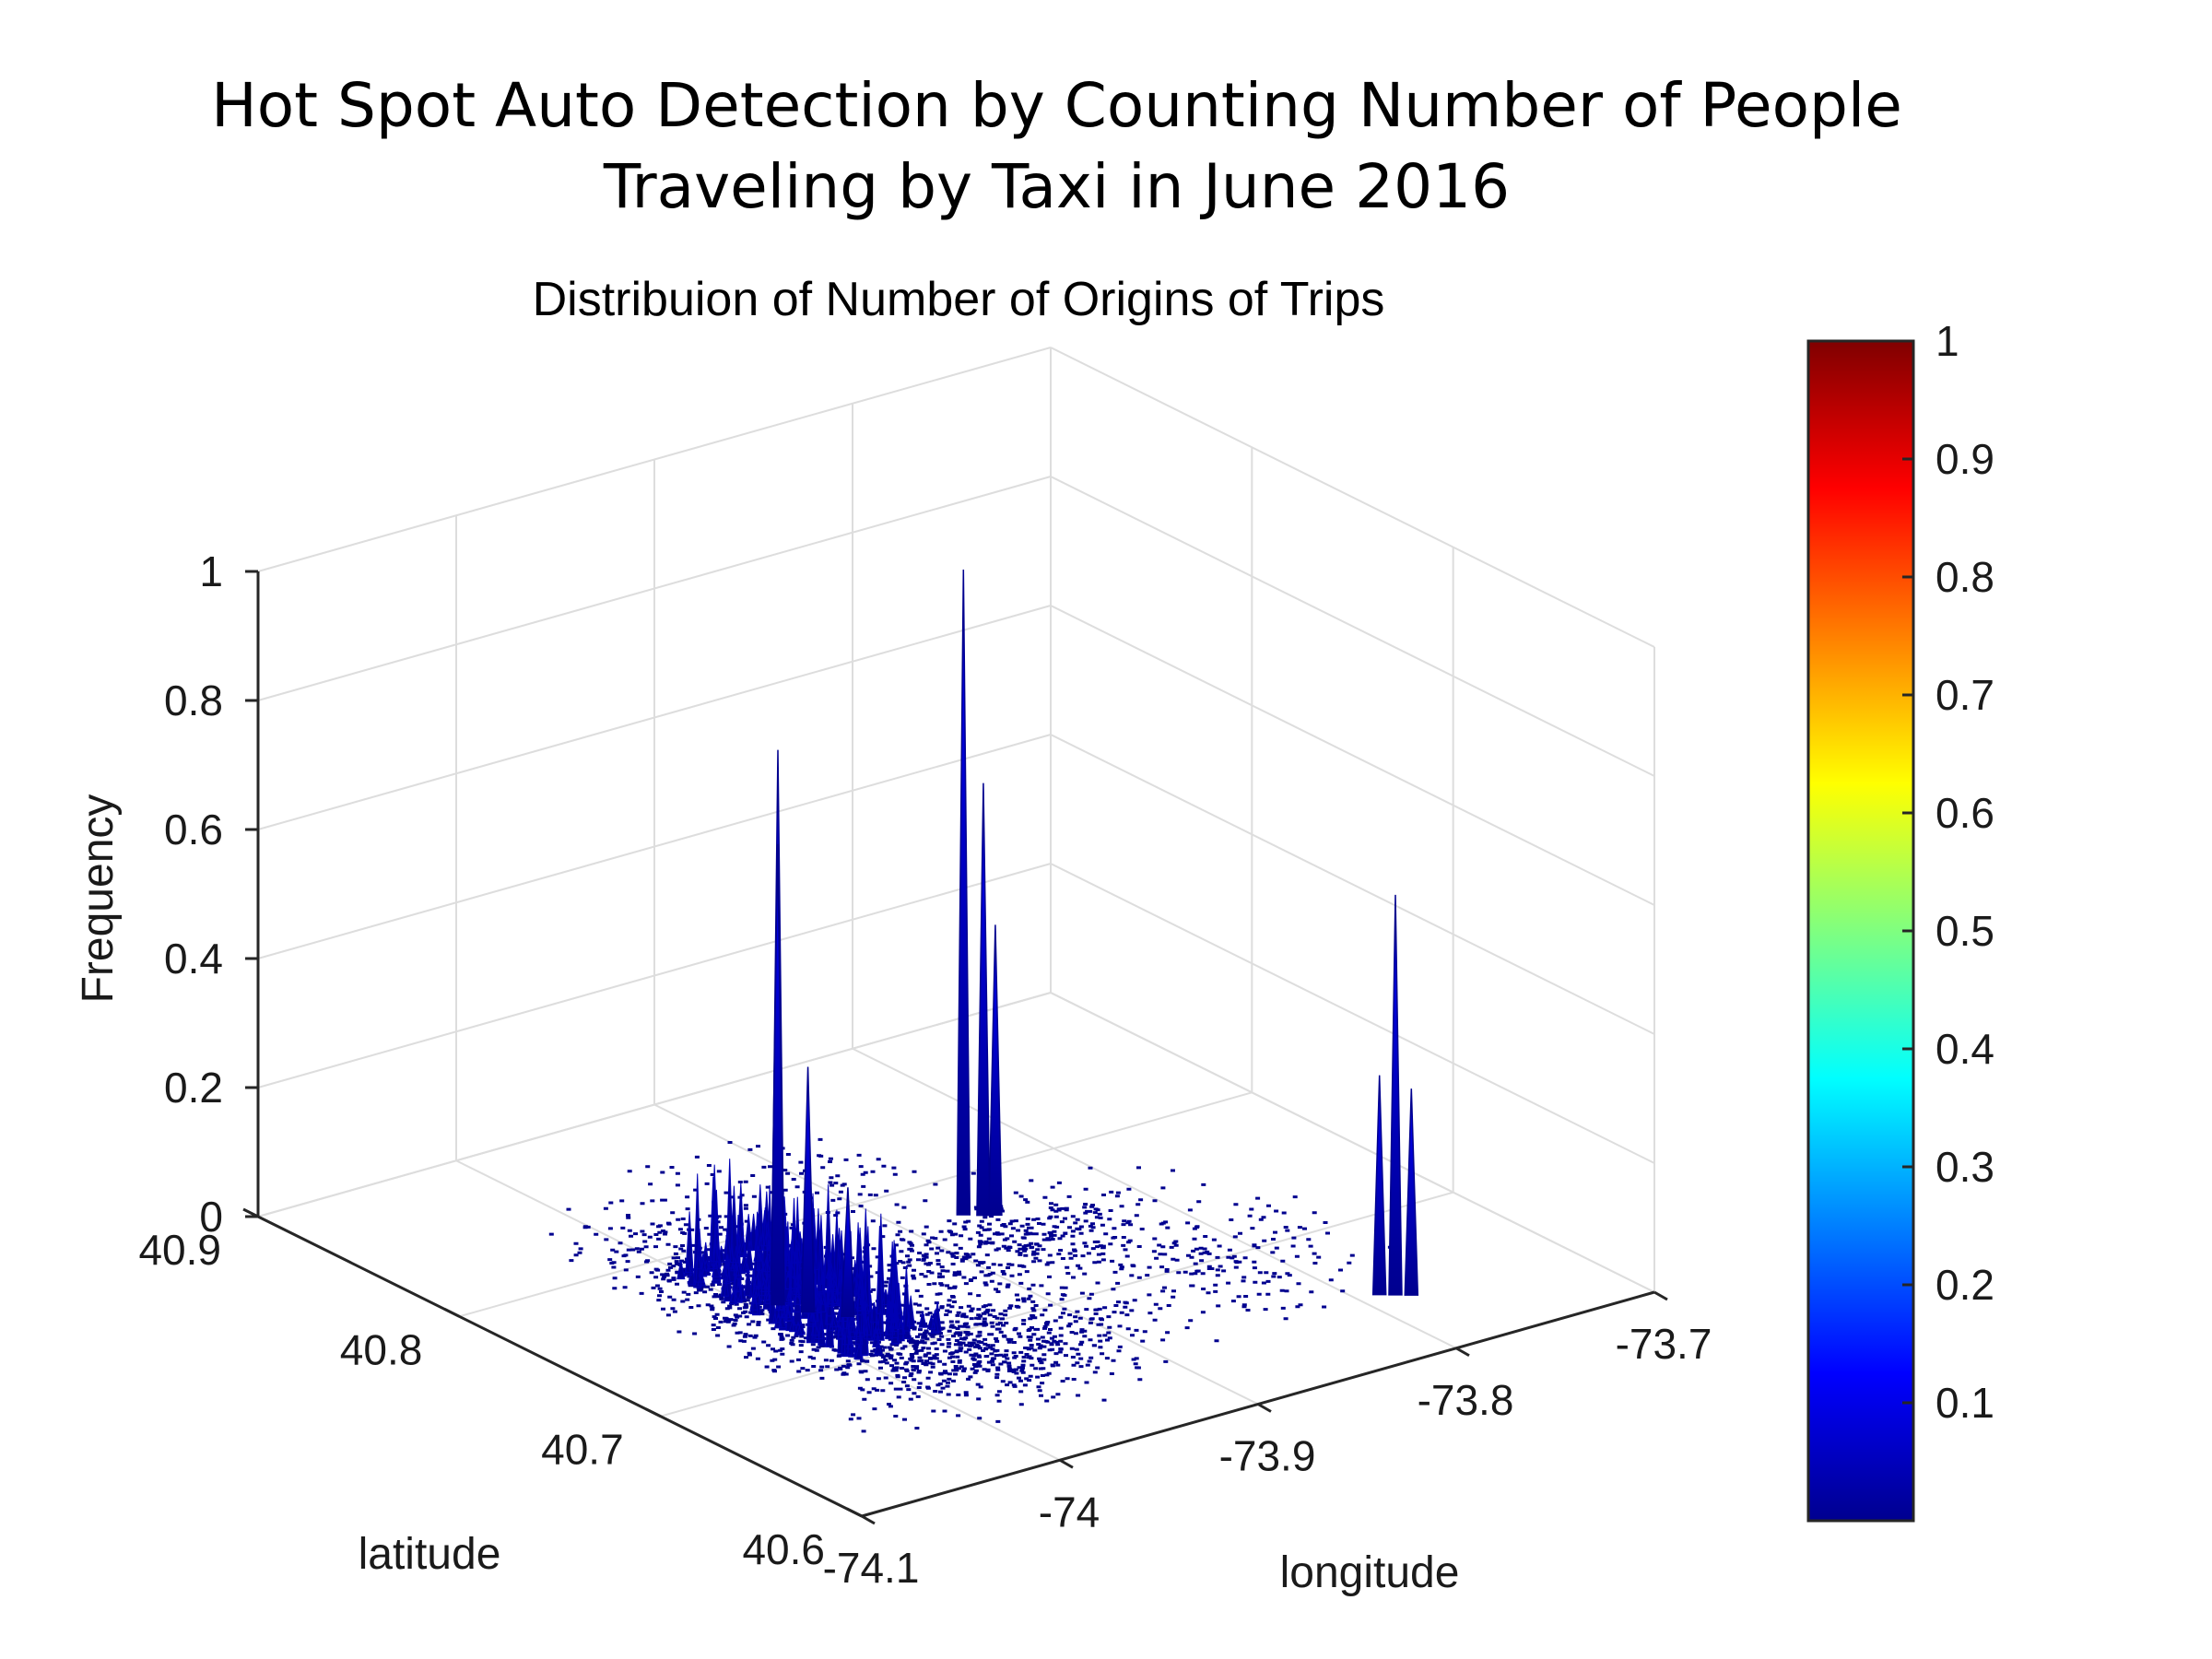 This screenshot has width=2212, height=1659. Describe the element at coordinates (193, 1088) in the screenshot. I see `z-tick-label: 0.2` at that location.